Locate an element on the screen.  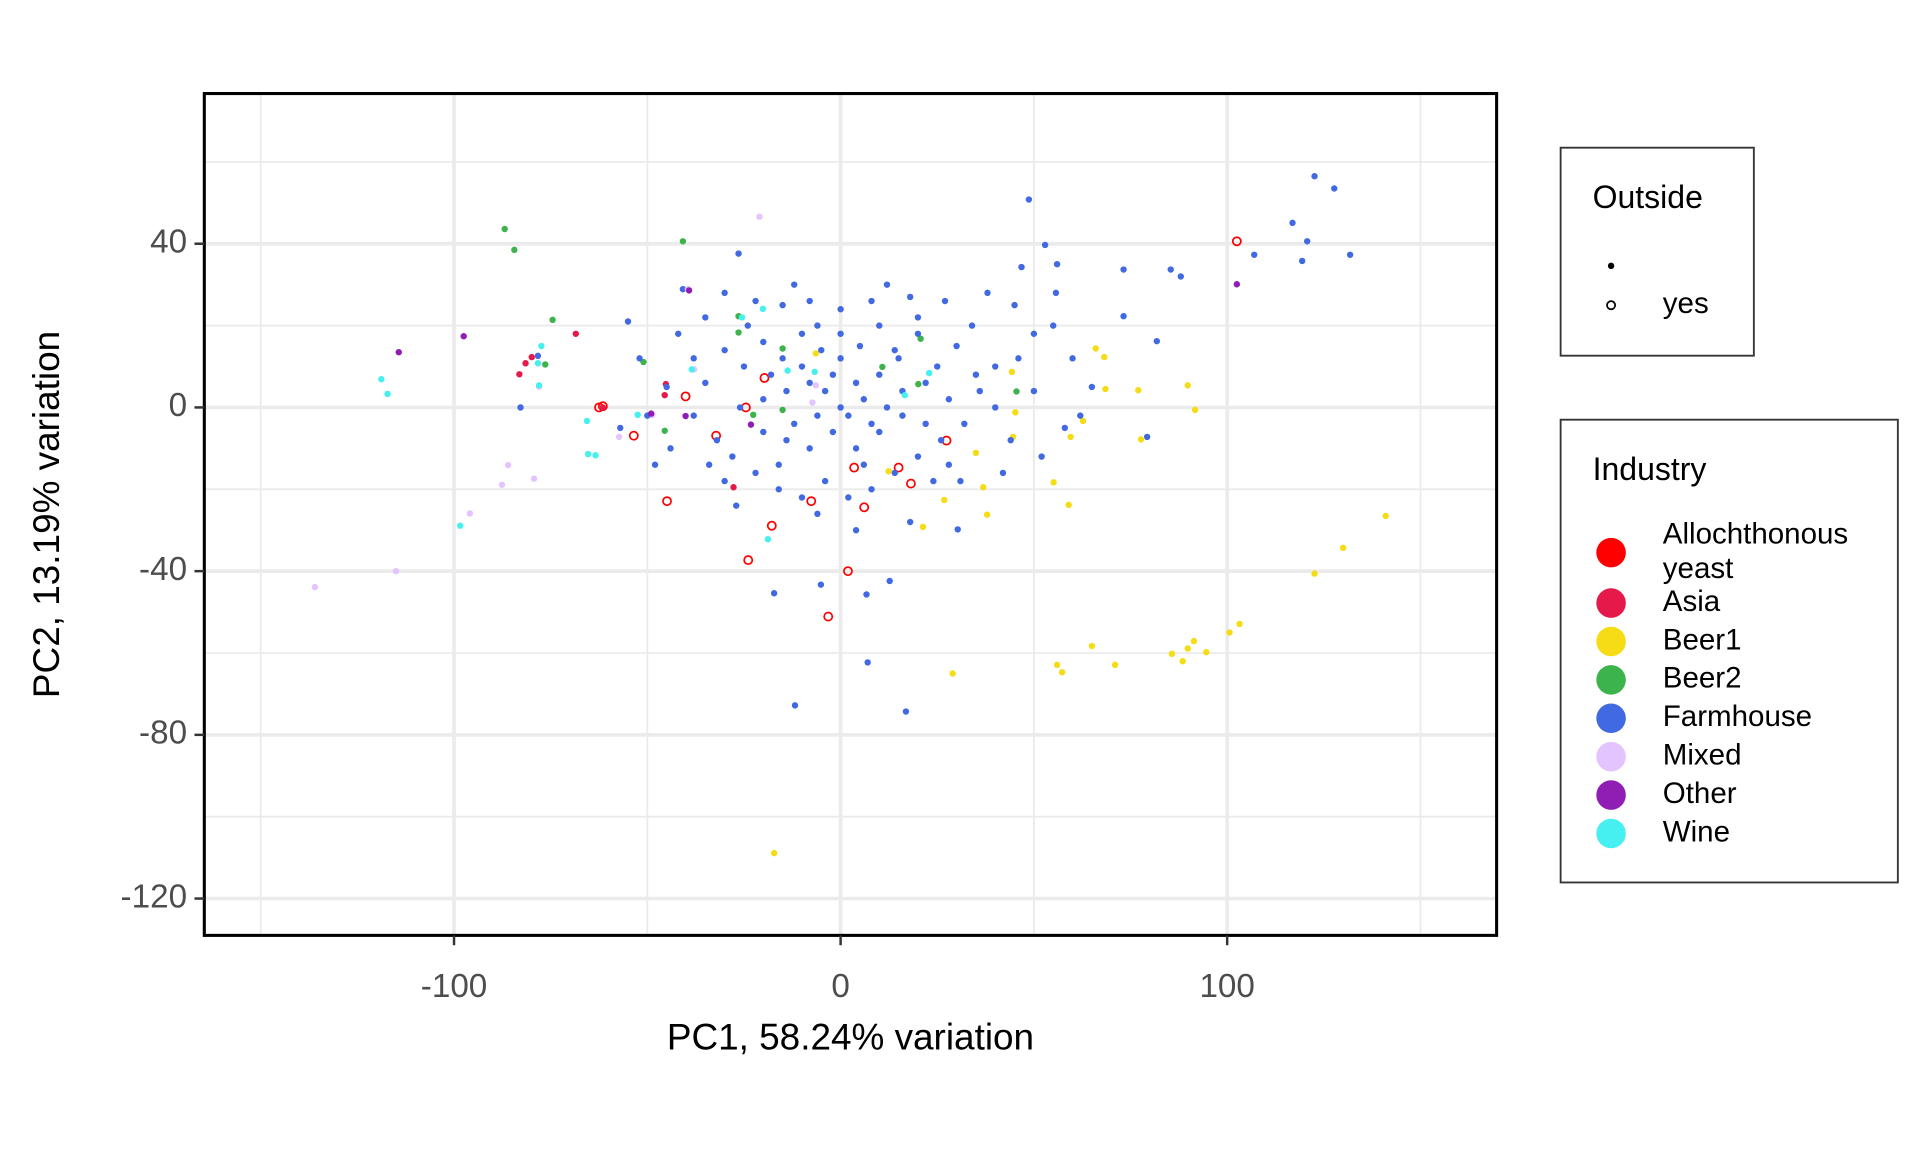
outside-legend-box is located at coordinates (1657, 251).